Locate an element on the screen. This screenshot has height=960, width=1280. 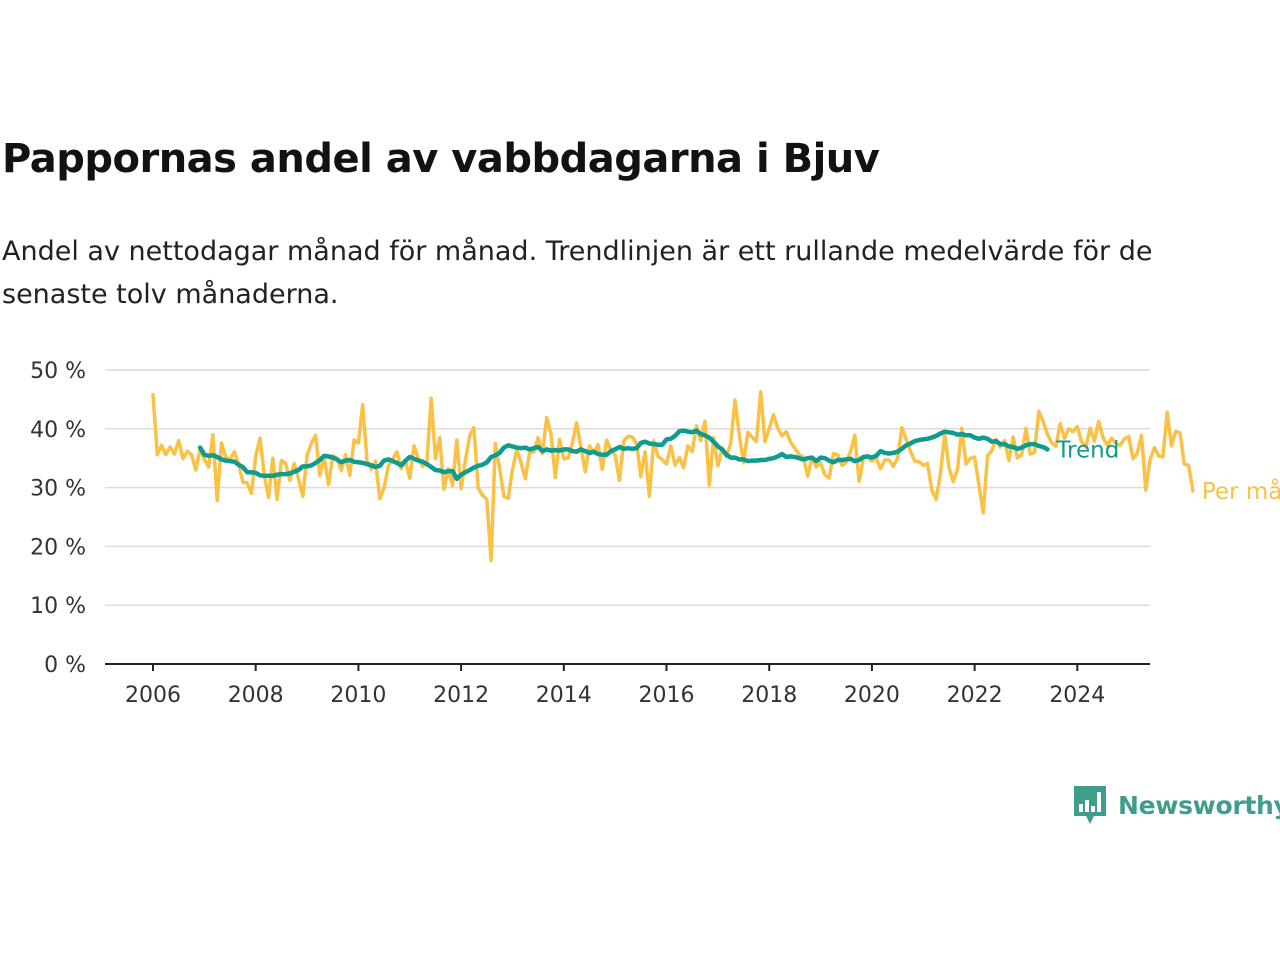
trend-label: Trend is located at coordinates (1087, 450).